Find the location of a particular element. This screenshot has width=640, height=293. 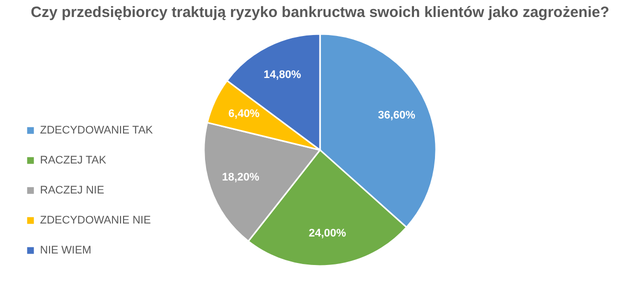

data-label: 36,60% is located at coordinates (397, 116).